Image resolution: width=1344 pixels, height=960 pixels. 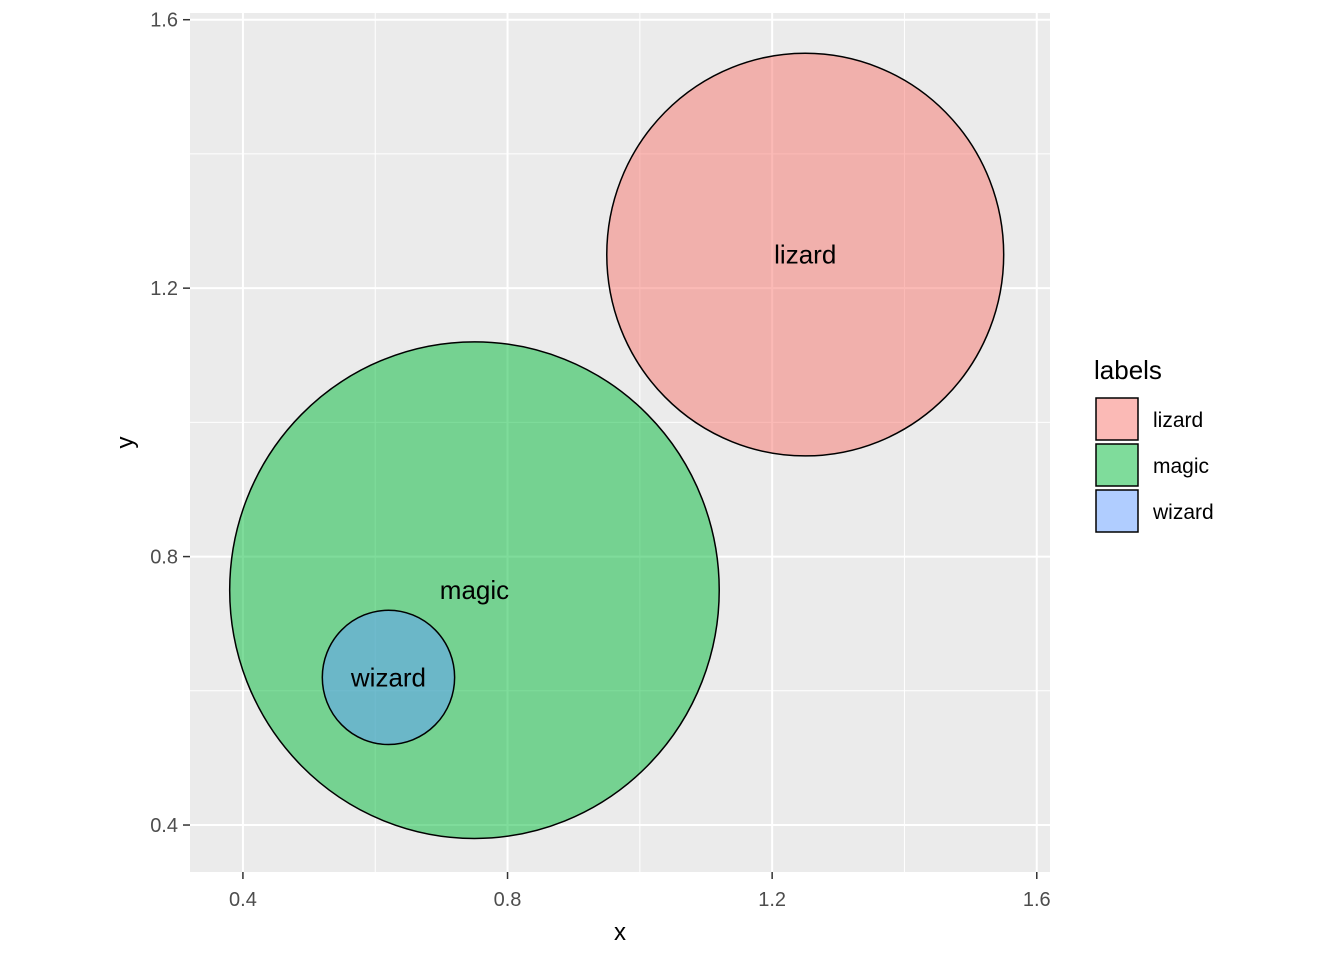 I want to click on x-tick-label: 0.8, so click(x=508, y=900).